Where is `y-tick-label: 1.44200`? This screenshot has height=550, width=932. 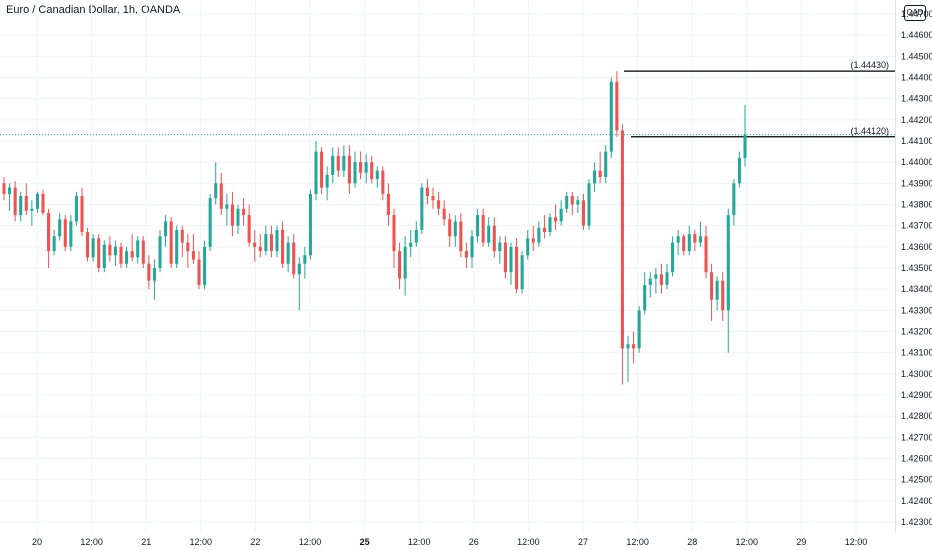
y-tick-label: 1.44200 is located at coordinates (916, 120).